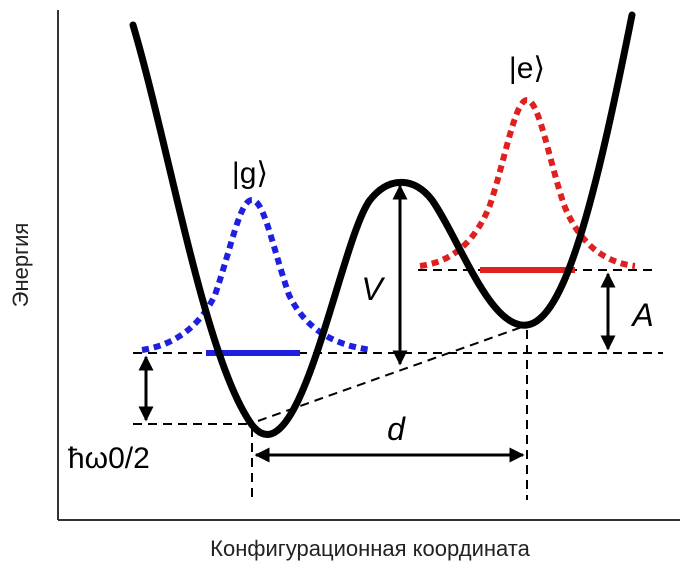 The width and height of the screenshot is (683, 567). What do you see at coordinates (527, 182) in the screenshot?
I see `excited-wavefunction` at bounding box center [527, 182].